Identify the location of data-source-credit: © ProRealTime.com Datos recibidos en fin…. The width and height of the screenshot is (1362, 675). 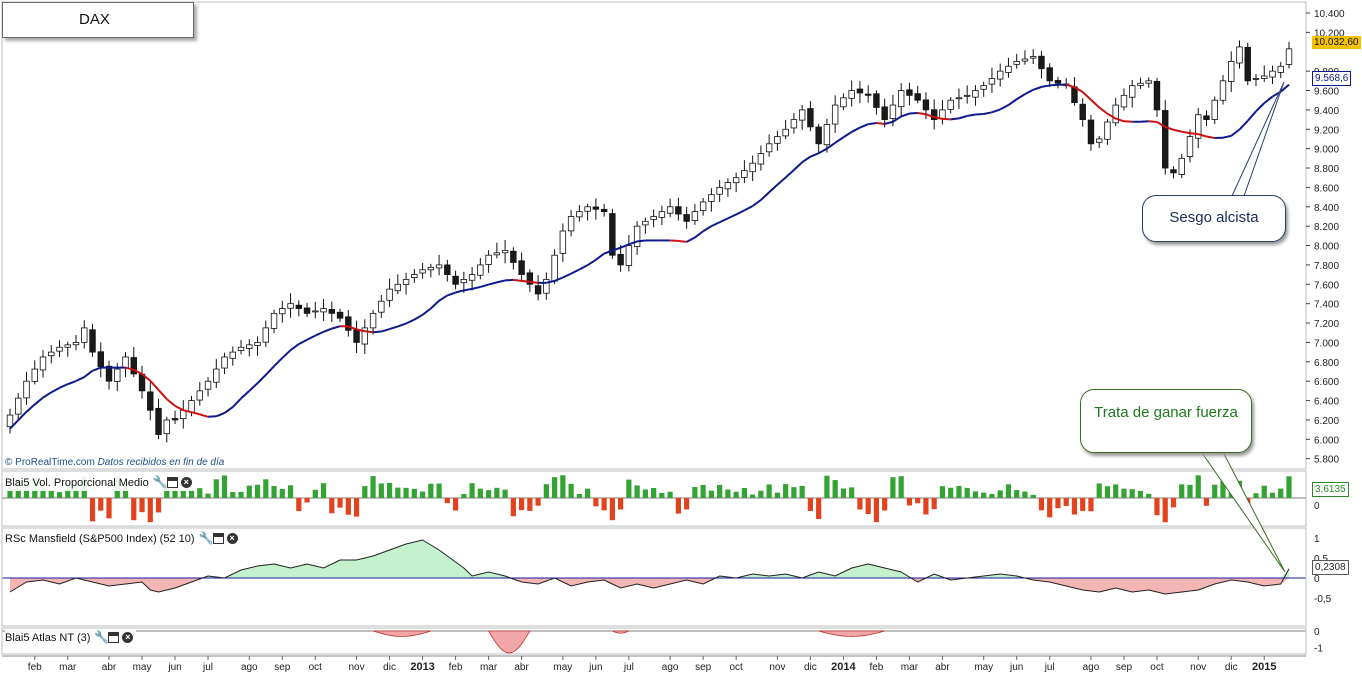
(114, 462).